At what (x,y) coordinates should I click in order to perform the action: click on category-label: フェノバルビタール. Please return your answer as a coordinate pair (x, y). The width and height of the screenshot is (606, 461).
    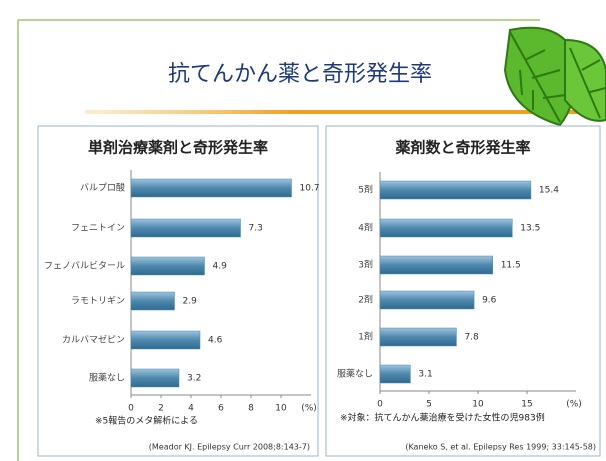
    Looking at the image, I should click on (84, 266).